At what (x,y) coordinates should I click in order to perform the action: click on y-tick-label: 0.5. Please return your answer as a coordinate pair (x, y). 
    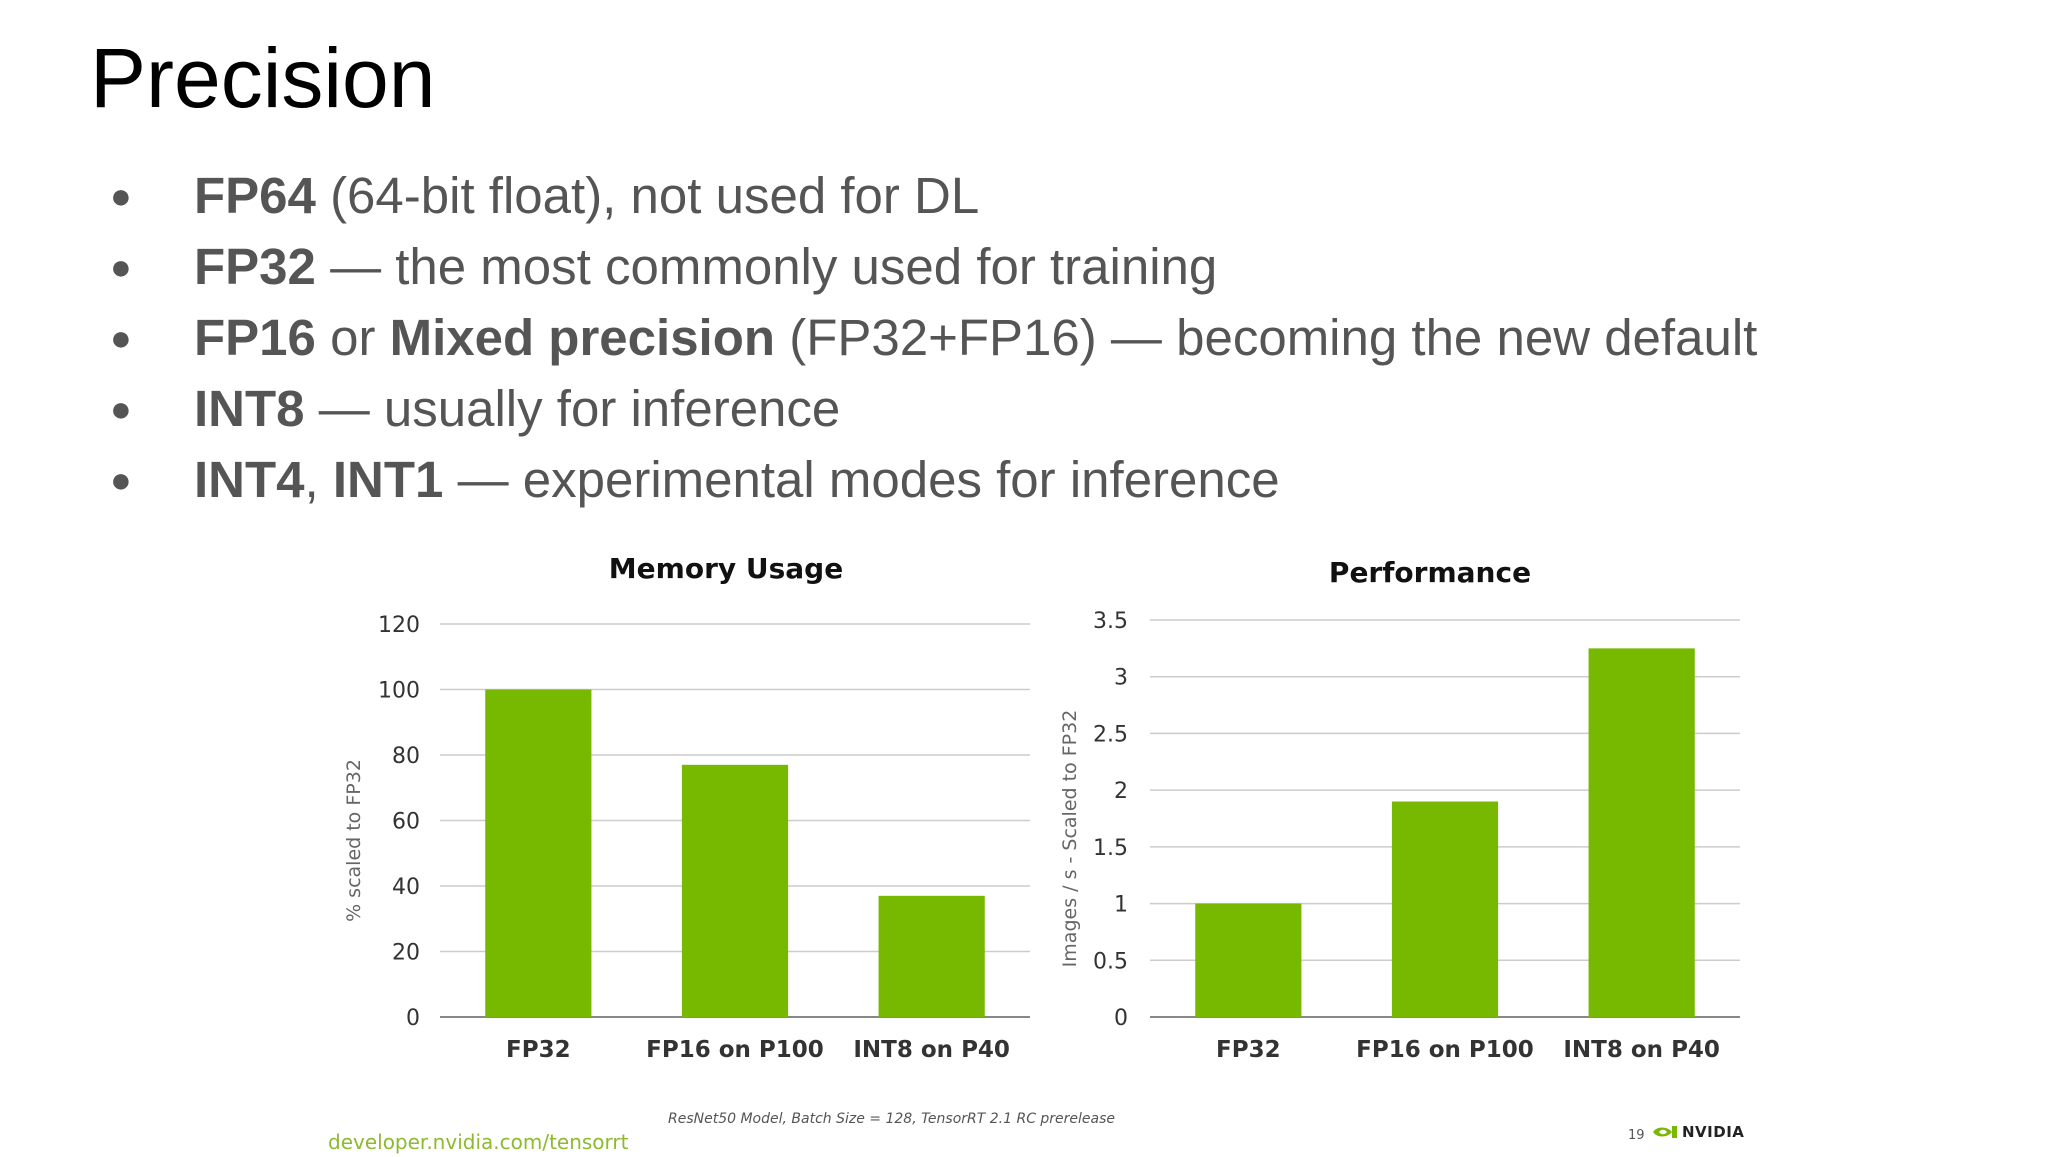
    Looking at the image, I should click on (1110, 961).